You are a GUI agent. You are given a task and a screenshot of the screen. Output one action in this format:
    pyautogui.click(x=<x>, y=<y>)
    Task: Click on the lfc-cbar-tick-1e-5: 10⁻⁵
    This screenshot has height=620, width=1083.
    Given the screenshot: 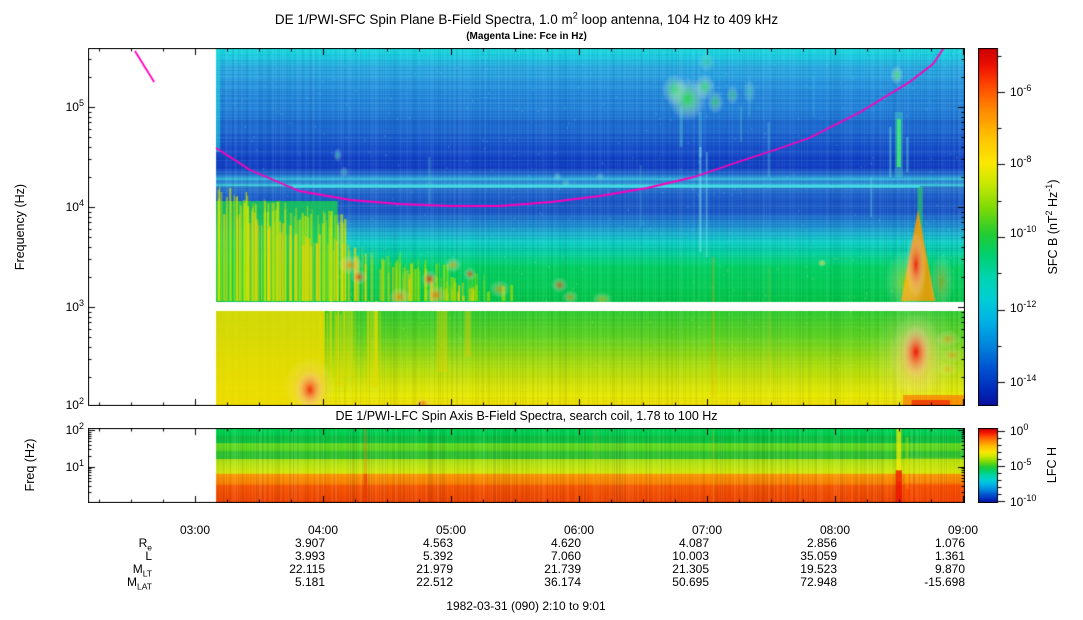 What is the action you would take?
    pyautogui.click(x=1021, y=465)
    